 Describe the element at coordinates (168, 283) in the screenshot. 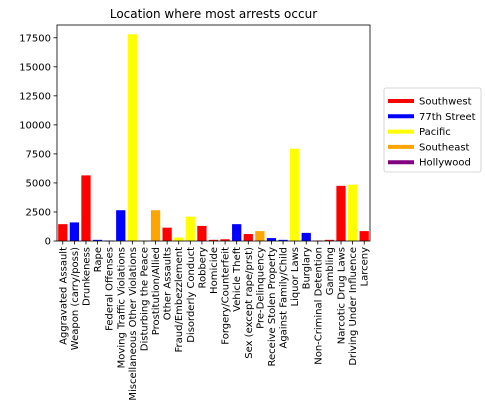

I see `x-tick-label: Other Assaults` at that location.